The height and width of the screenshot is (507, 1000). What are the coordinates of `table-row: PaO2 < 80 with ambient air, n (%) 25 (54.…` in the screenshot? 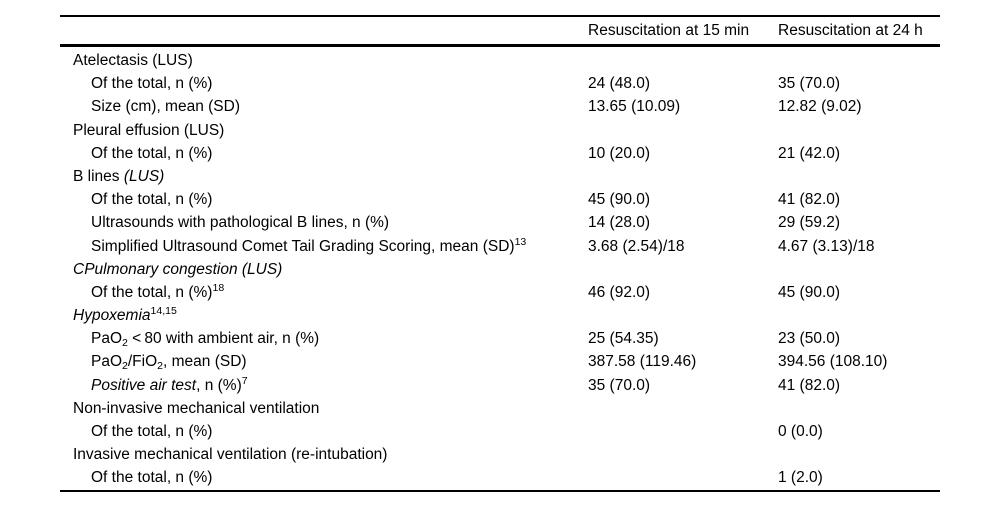 It's located at (500, 338).